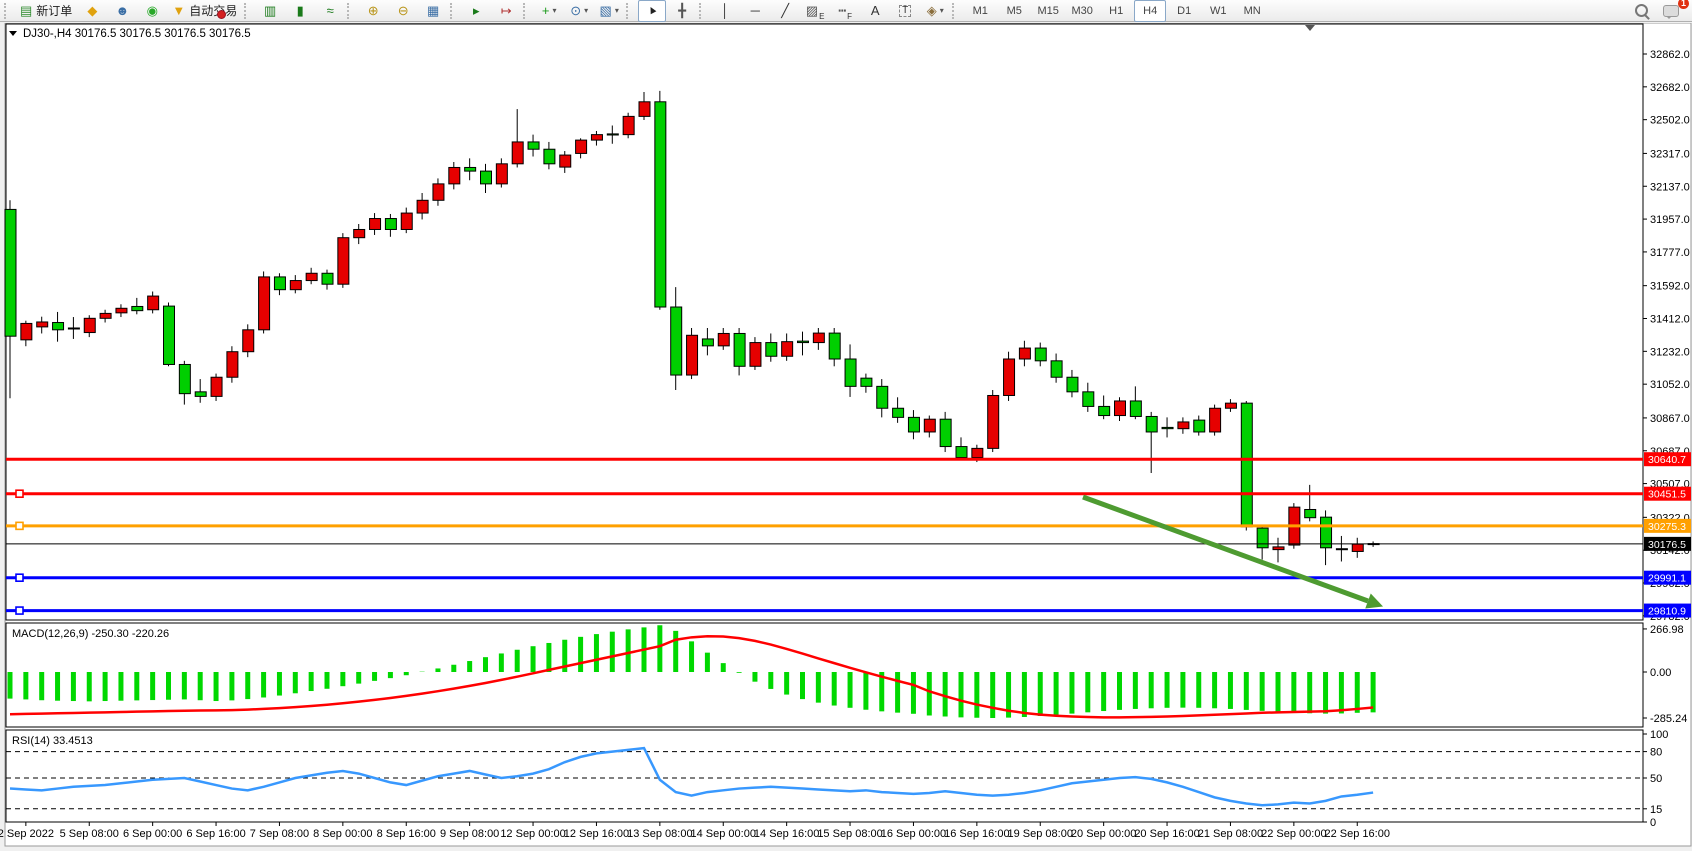 This screenshot has width=1692, height=851. What do you see at coordinates (848, 459) in the screenshot?
I see `price-level-30640.7: 30640.7` at bounding box center [848, 459].